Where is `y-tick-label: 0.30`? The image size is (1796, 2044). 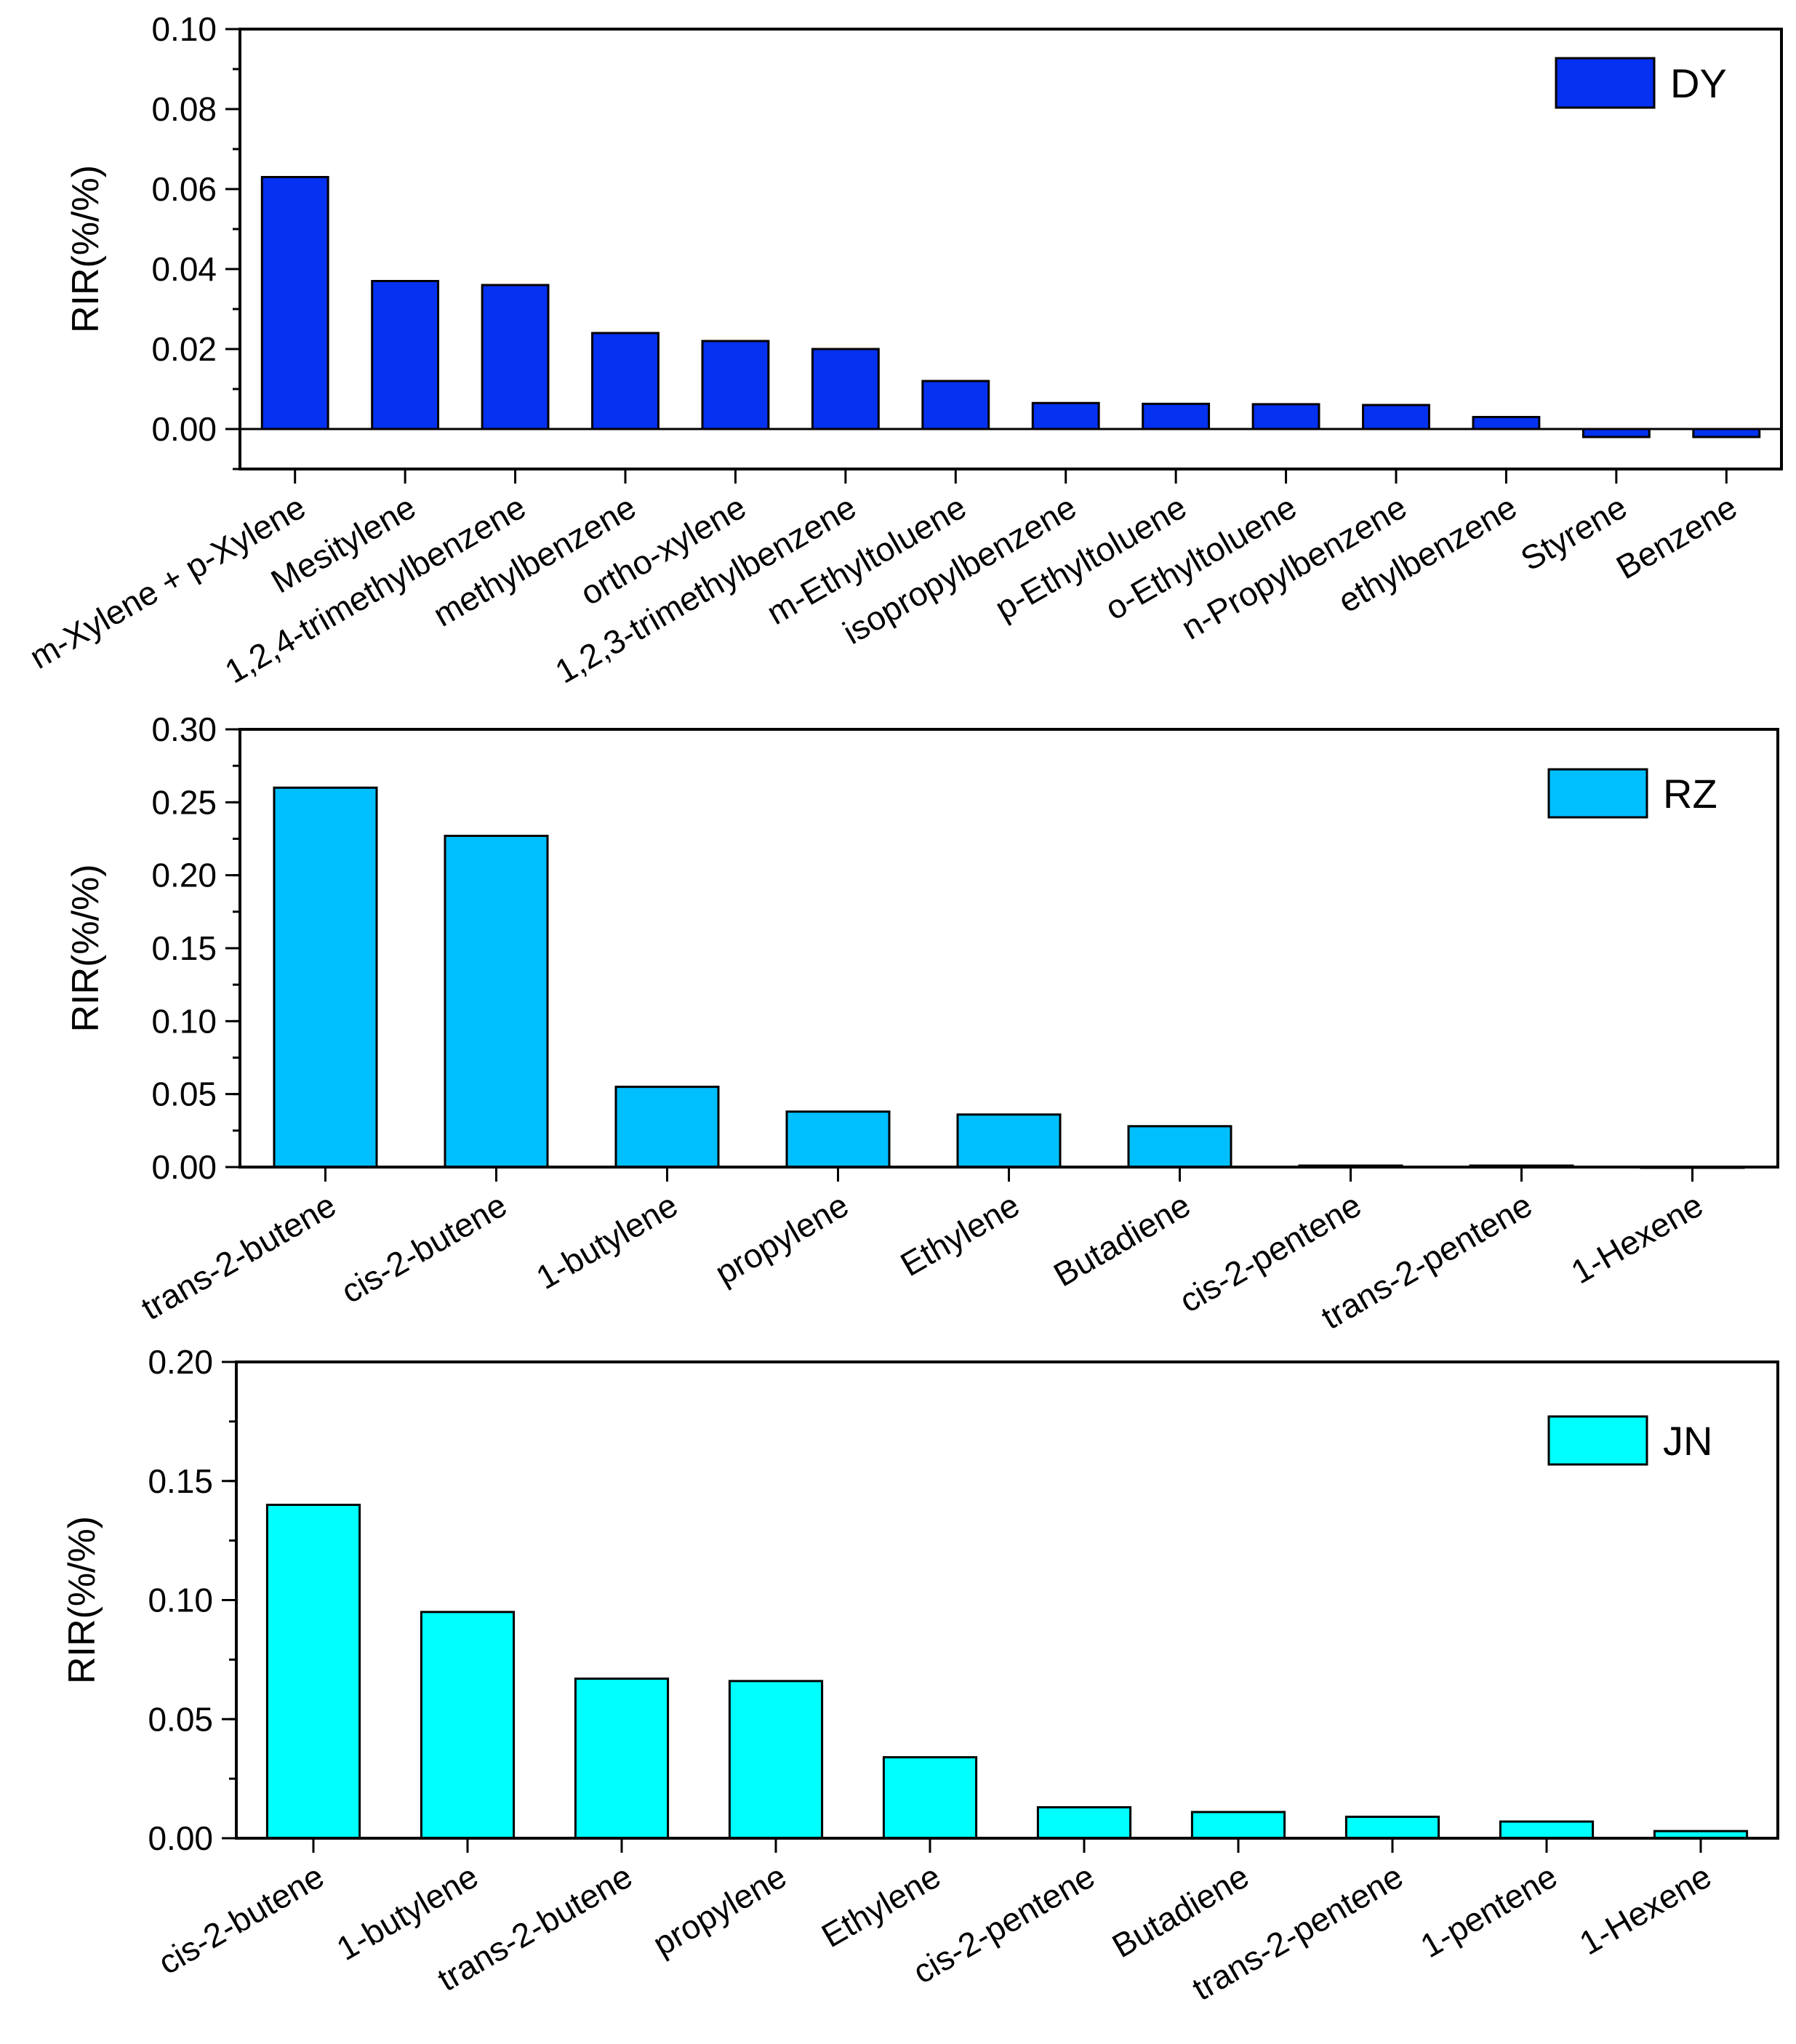 y-tick-label: 0.30 is located at coordinates (184, 729).